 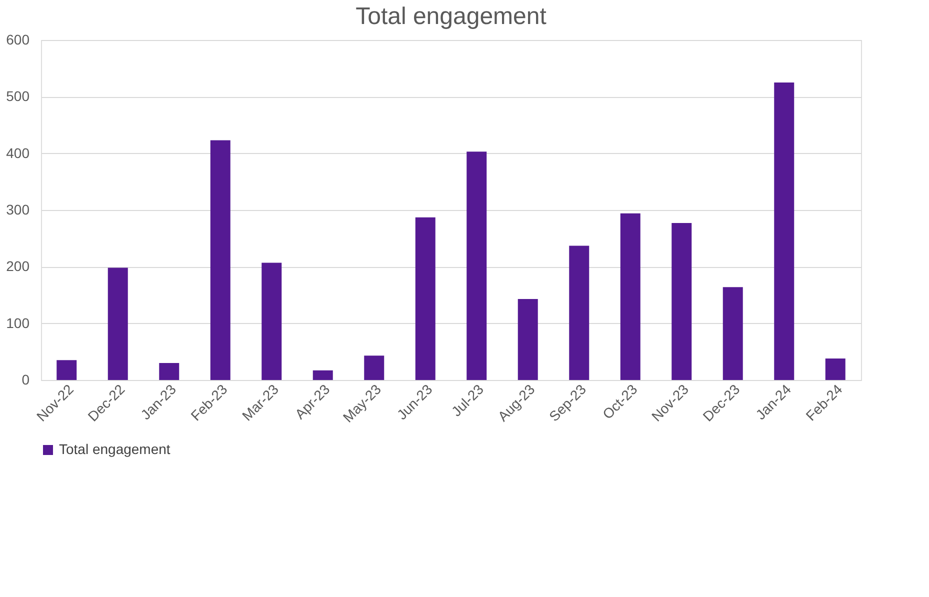 I want to click on y-tick-label: 0, so click(x=26, y=380).